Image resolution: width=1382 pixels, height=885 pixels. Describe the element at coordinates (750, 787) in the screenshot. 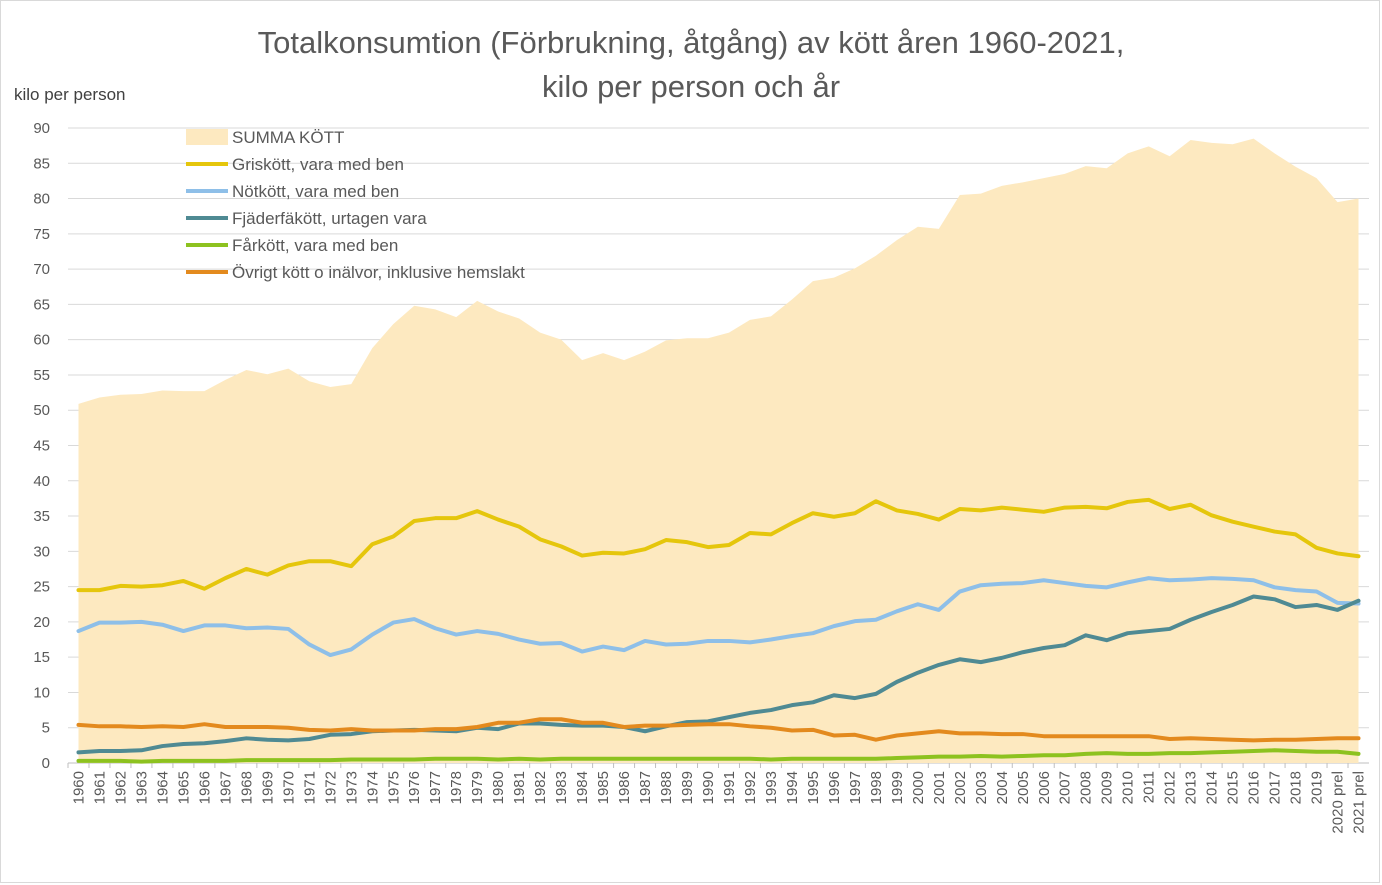

I see `x-tick-label: 1992` at that location.